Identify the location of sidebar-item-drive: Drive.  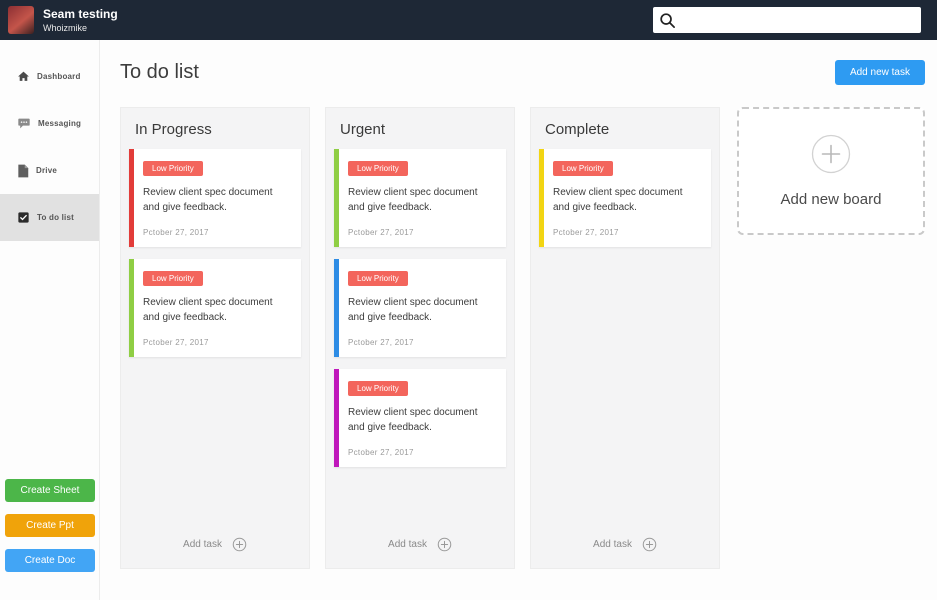
(49, 170).